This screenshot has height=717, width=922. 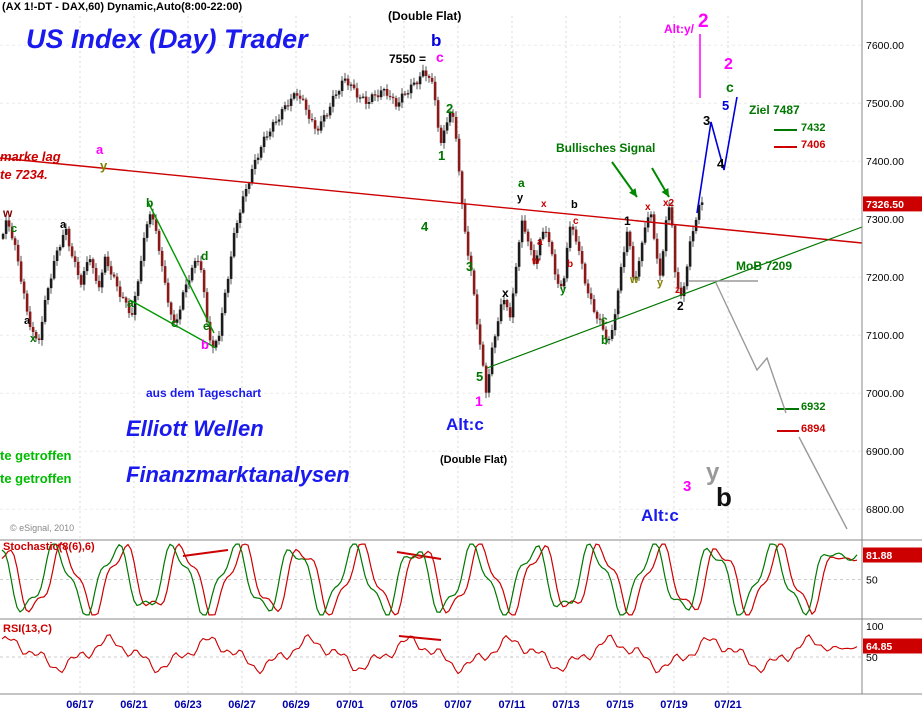 I want to click on signal-arrow-1-head, so click(x=633, y=192).